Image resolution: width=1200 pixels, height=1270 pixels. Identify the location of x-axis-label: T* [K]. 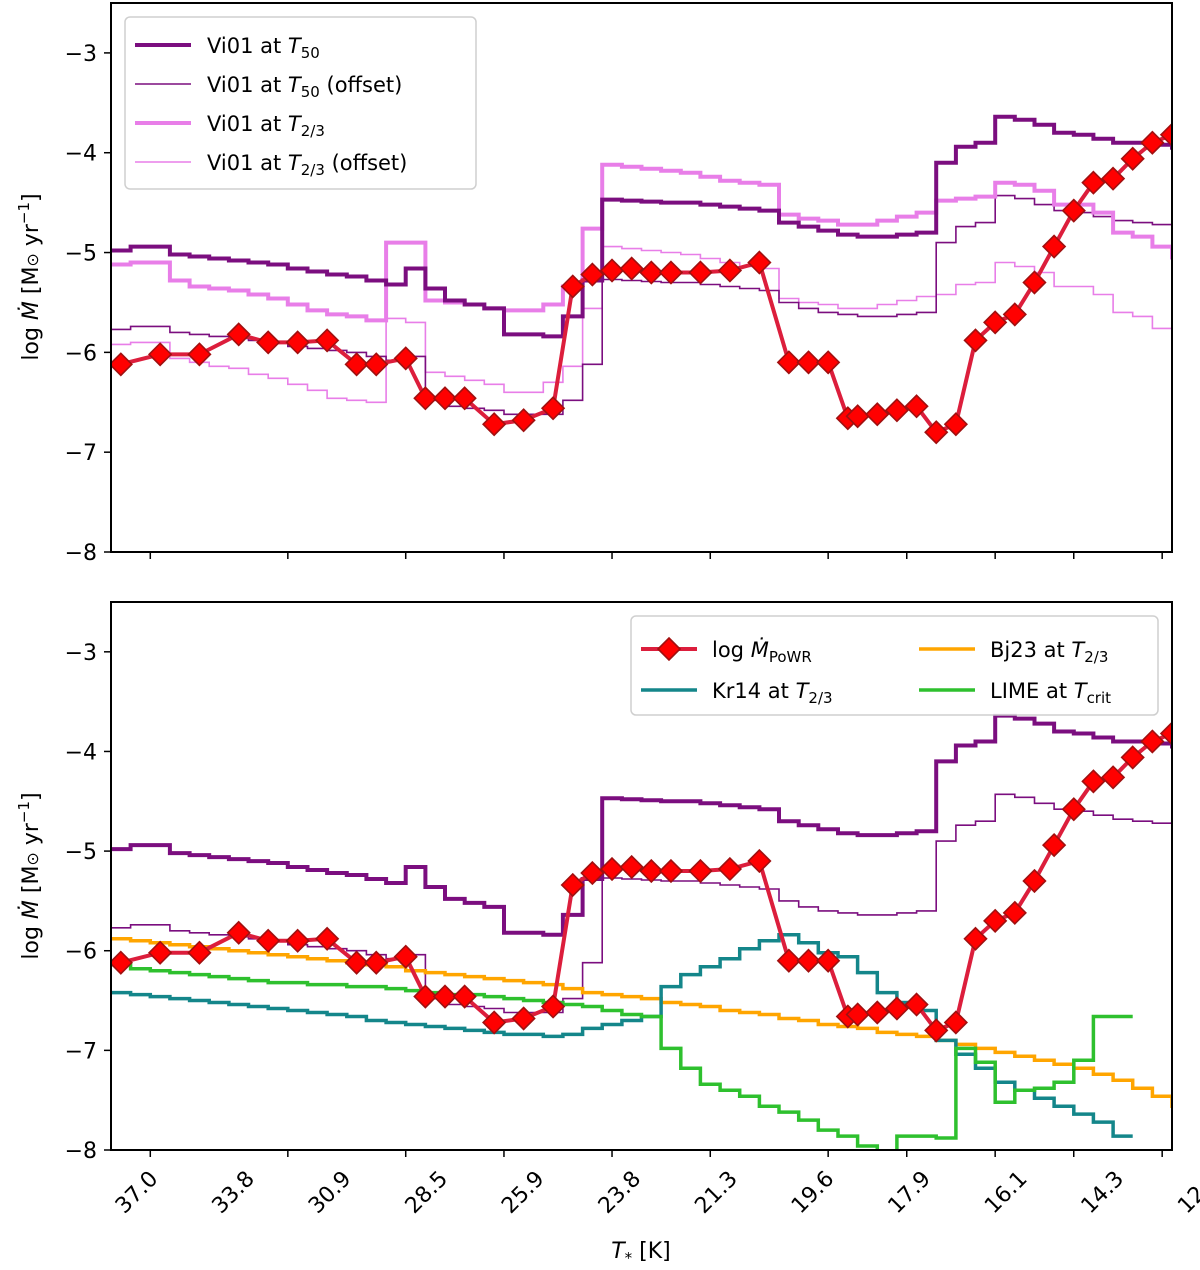
(641, 1253).